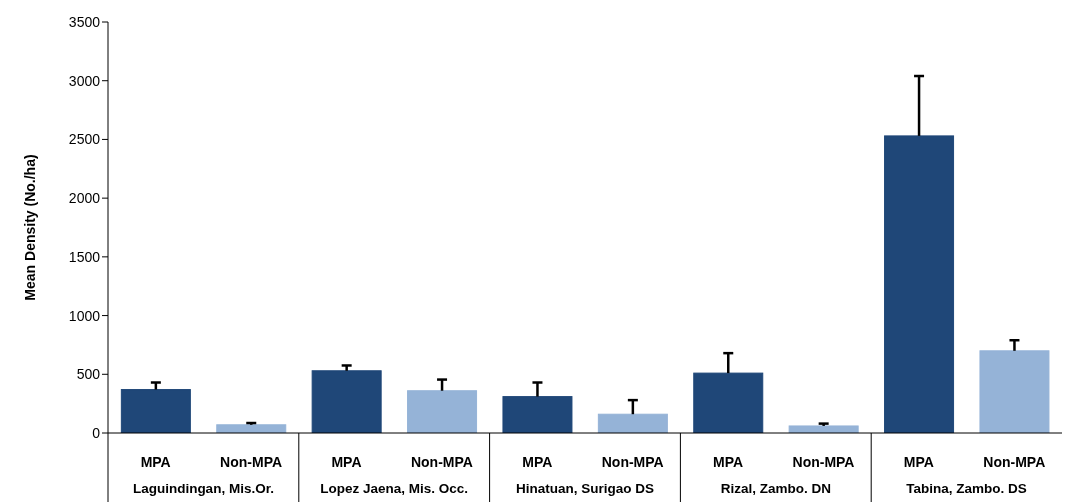  I want to click on y-tick-label: 2000, so click(84, 198).